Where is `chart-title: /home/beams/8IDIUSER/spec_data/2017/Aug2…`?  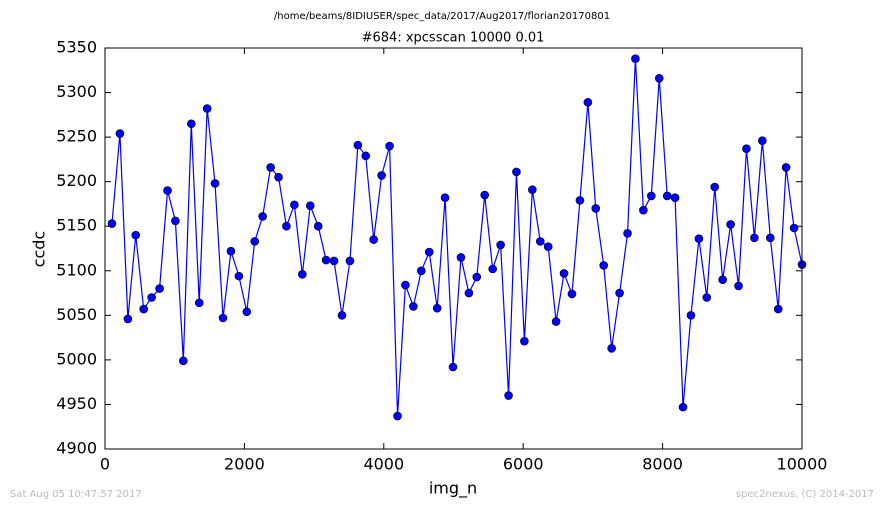 chart-title: /home/beams/8IDIUSER/spec_data/2017/Aug2… is located at coordinates (442, 16).